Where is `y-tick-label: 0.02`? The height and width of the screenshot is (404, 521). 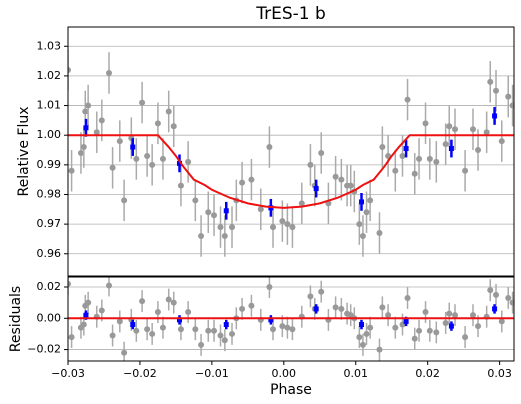
y-tick-label: 0.02 is located at coordinates (49, 286).